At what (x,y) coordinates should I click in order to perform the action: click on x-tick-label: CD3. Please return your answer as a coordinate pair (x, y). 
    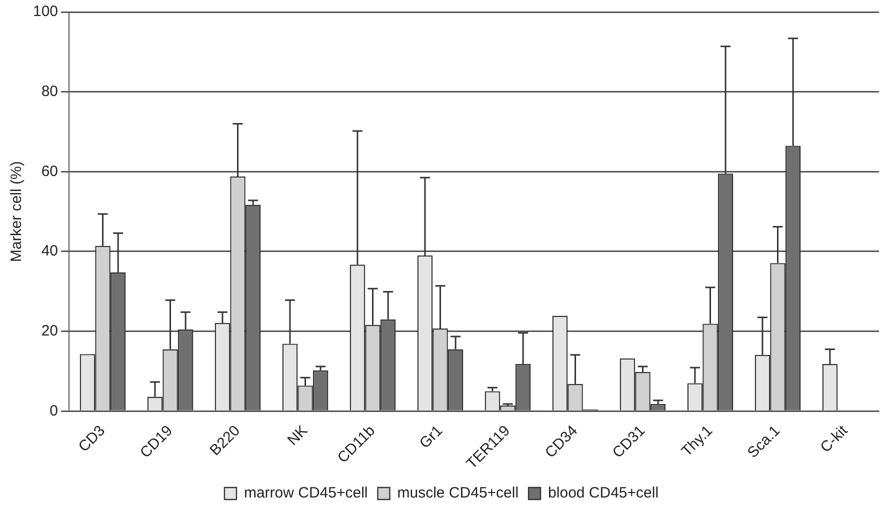
    Looking at the image, I should click on (92, 439).